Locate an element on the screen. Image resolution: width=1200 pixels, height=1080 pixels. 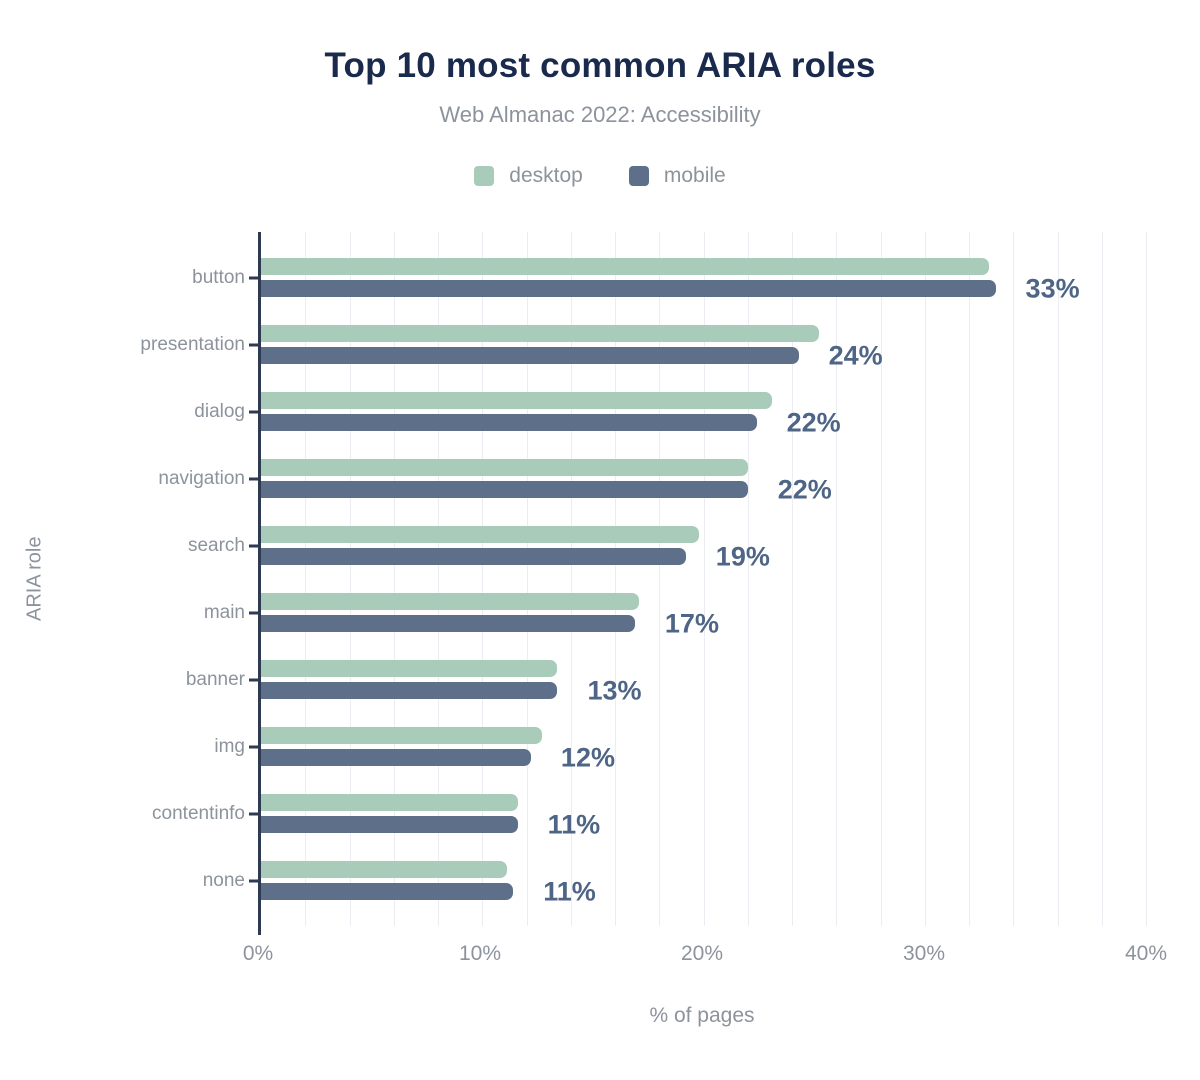
mobile-bar-none: 11% is located at coordinates (428, 891).